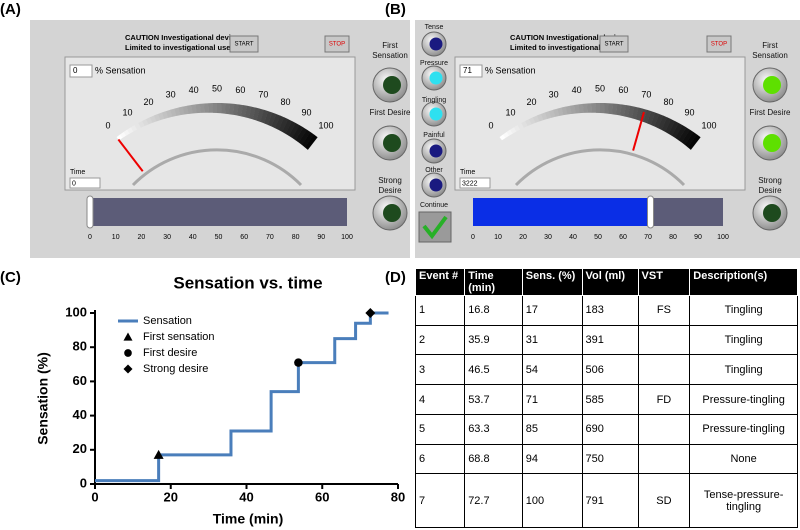 The width and height of the screenshot is (800, 530). I want to click on table-cell: 4, so click(440, 399).